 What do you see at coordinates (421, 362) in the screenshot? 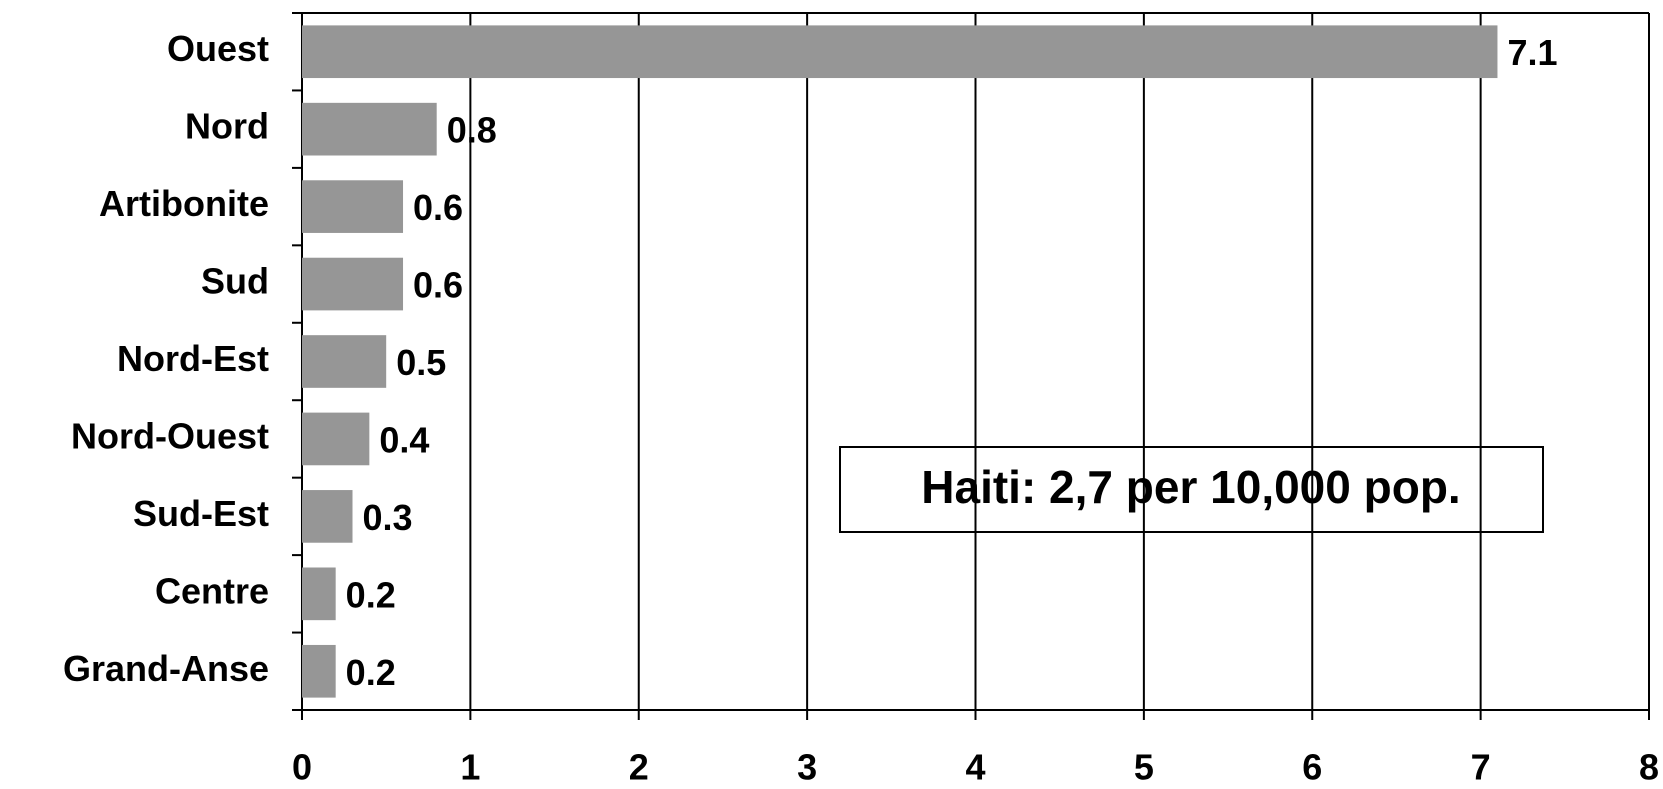
I see `value-label: 0.5` at bounding box center [421, 362].